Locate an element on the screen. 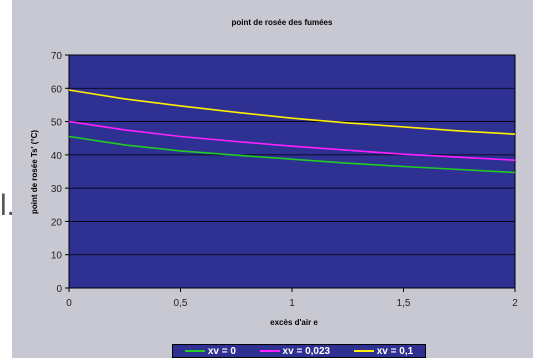 The height and width of the screenshot is (358, 533). legend-label: xv = 0,1 is located at coordinates (395, 351).